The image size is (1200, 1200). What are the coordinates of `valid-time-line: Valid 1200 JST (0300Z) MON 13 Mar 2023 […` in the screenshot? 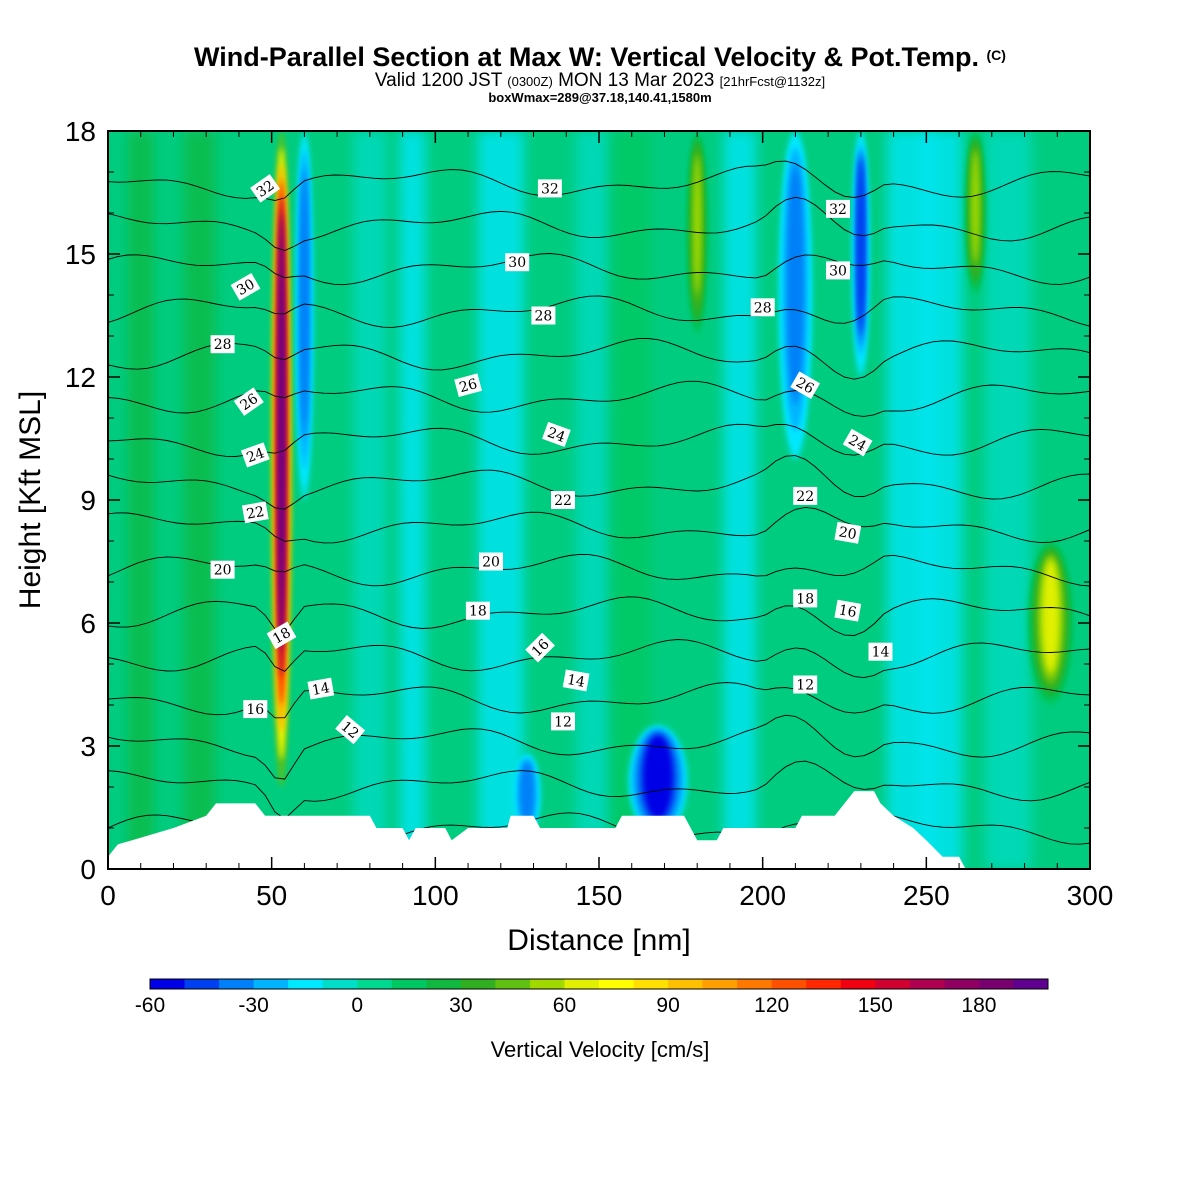 It's located at (600, 80).